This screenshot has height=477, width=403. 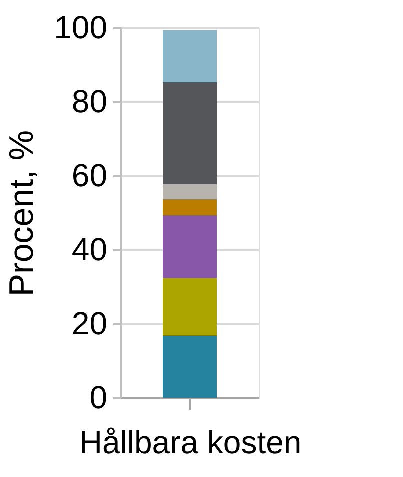 What do you see at coordinates (90, 324) in the screenshot?
I see `y-tick-label: 20` at bounding box center [90, 324].